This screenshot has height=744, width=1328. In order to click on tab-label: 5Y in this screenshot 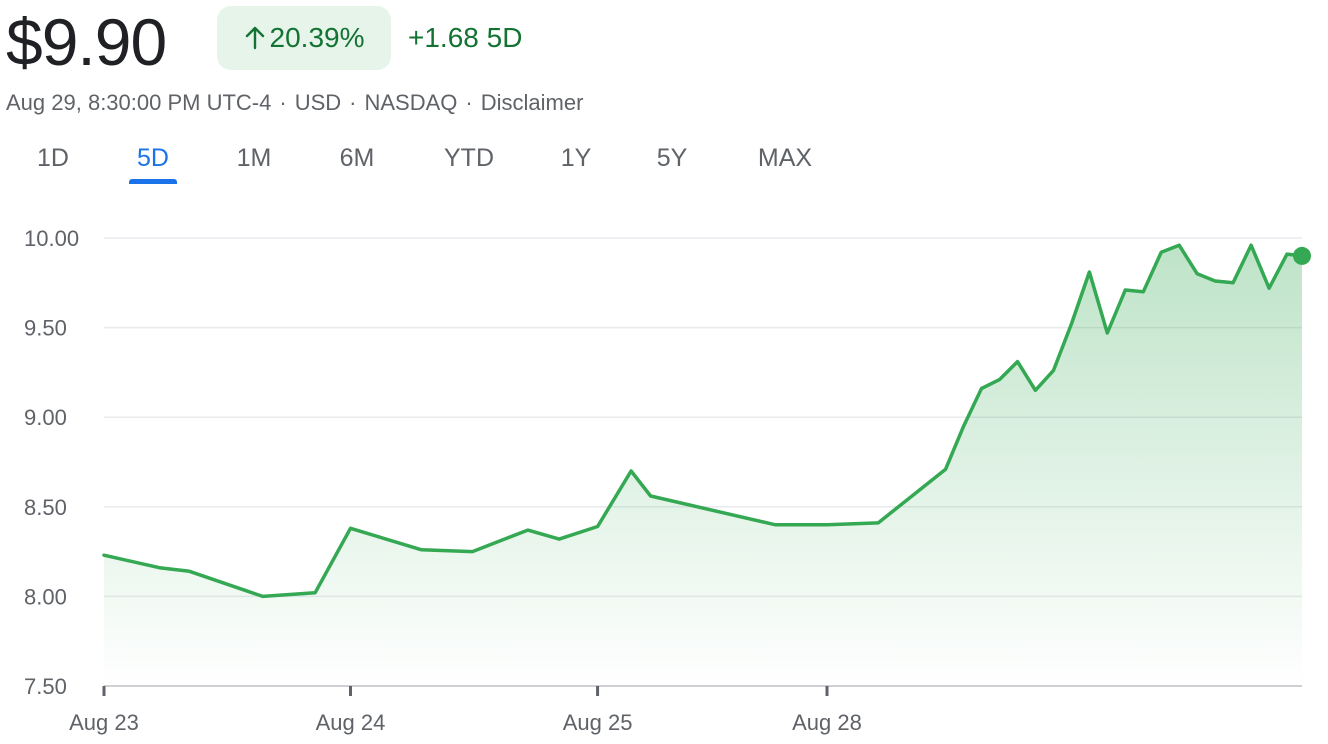, I will do `click(672, 158)`.